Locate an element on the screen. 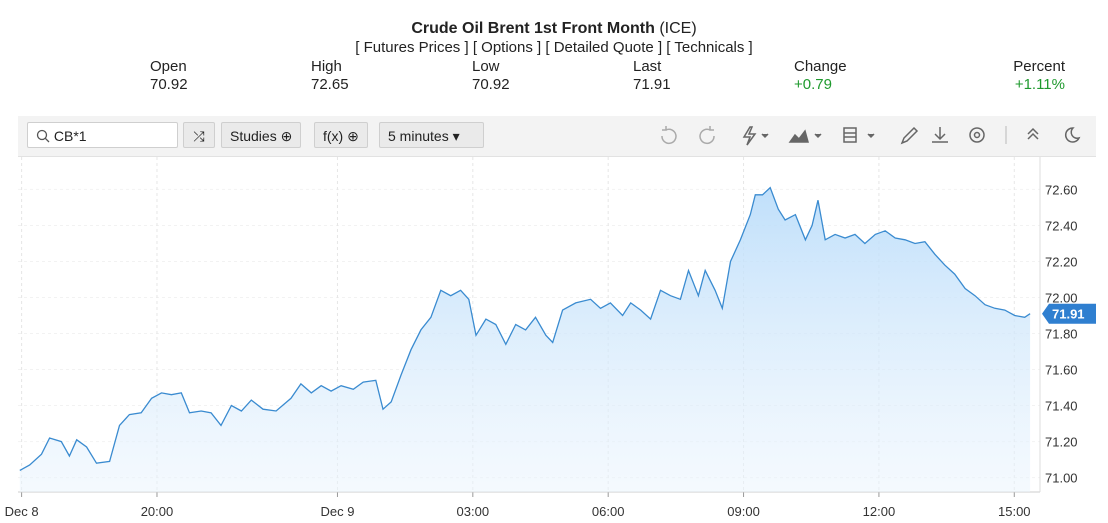 This screenshot has height=523, width=1108. fx: f(x) is located at coordinates (333, 136).